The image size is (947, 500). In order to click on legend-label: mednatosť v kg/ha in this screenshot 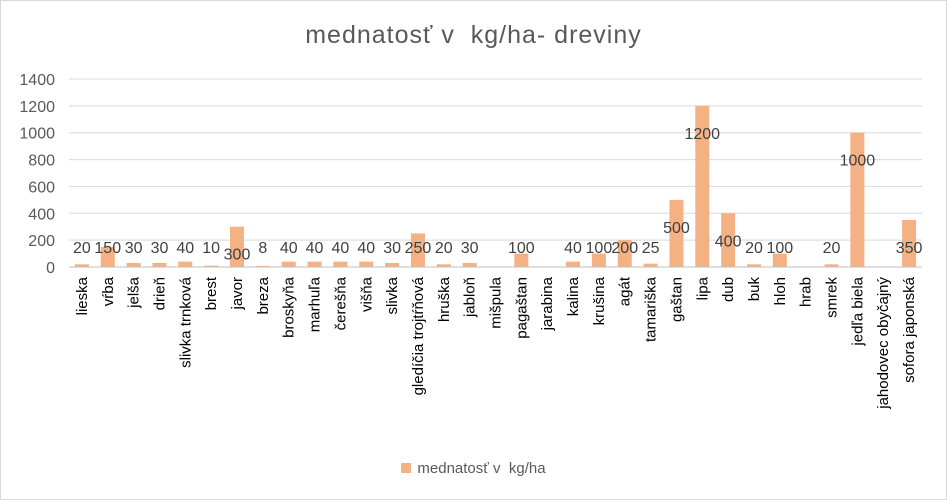, I will do `click(481, 468)`.